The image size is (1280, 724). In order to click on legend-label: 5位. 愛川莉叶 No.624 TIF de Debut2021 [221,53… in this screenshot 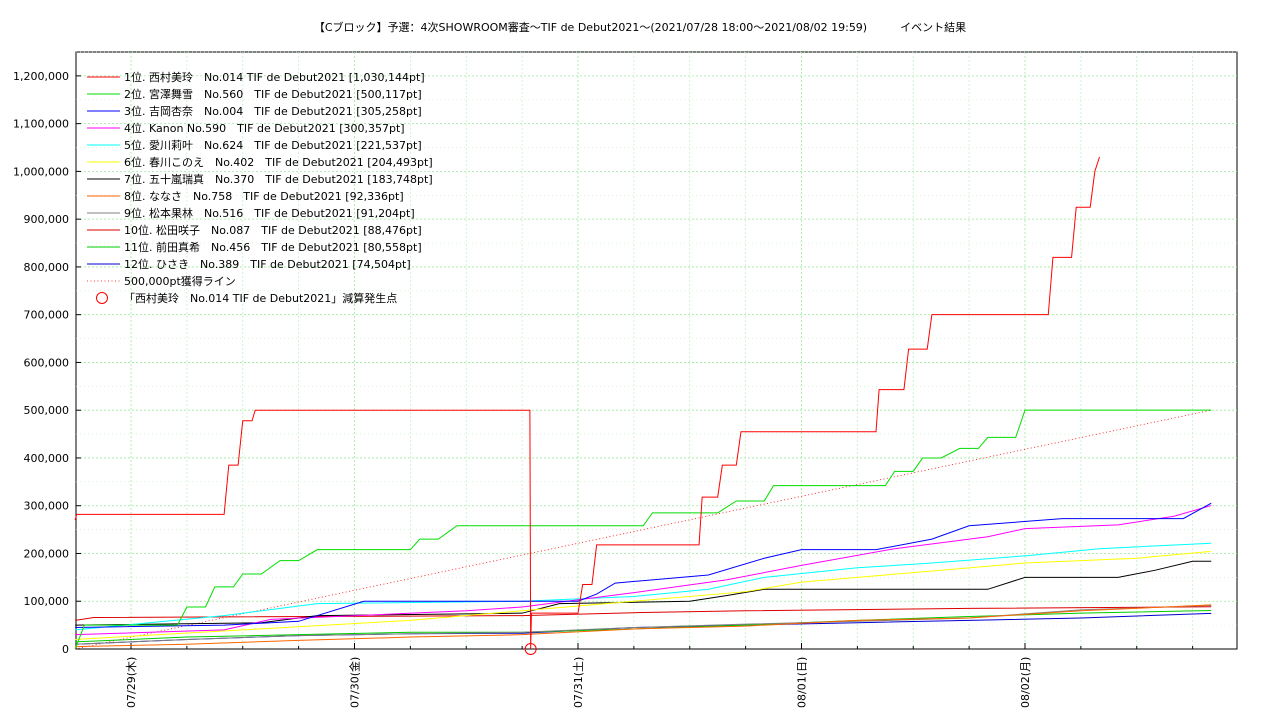, I will do `click(273, 145)`.